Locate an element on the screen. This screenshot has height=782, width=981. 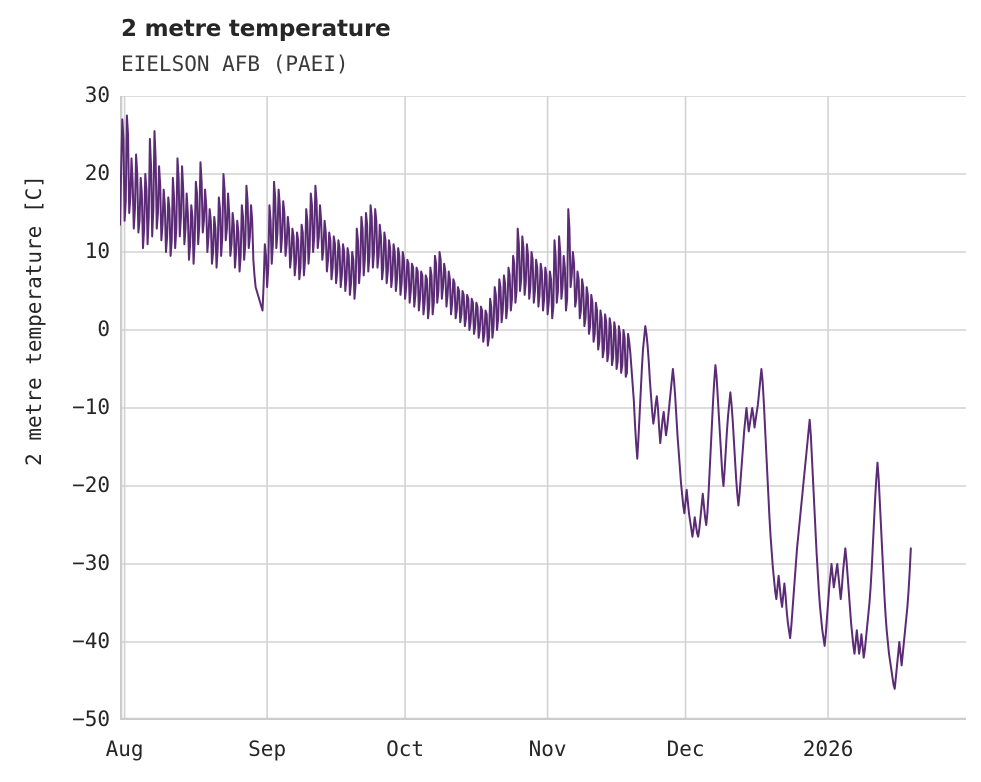
y-tick-label: −10 is located at coordinates (91, 407).